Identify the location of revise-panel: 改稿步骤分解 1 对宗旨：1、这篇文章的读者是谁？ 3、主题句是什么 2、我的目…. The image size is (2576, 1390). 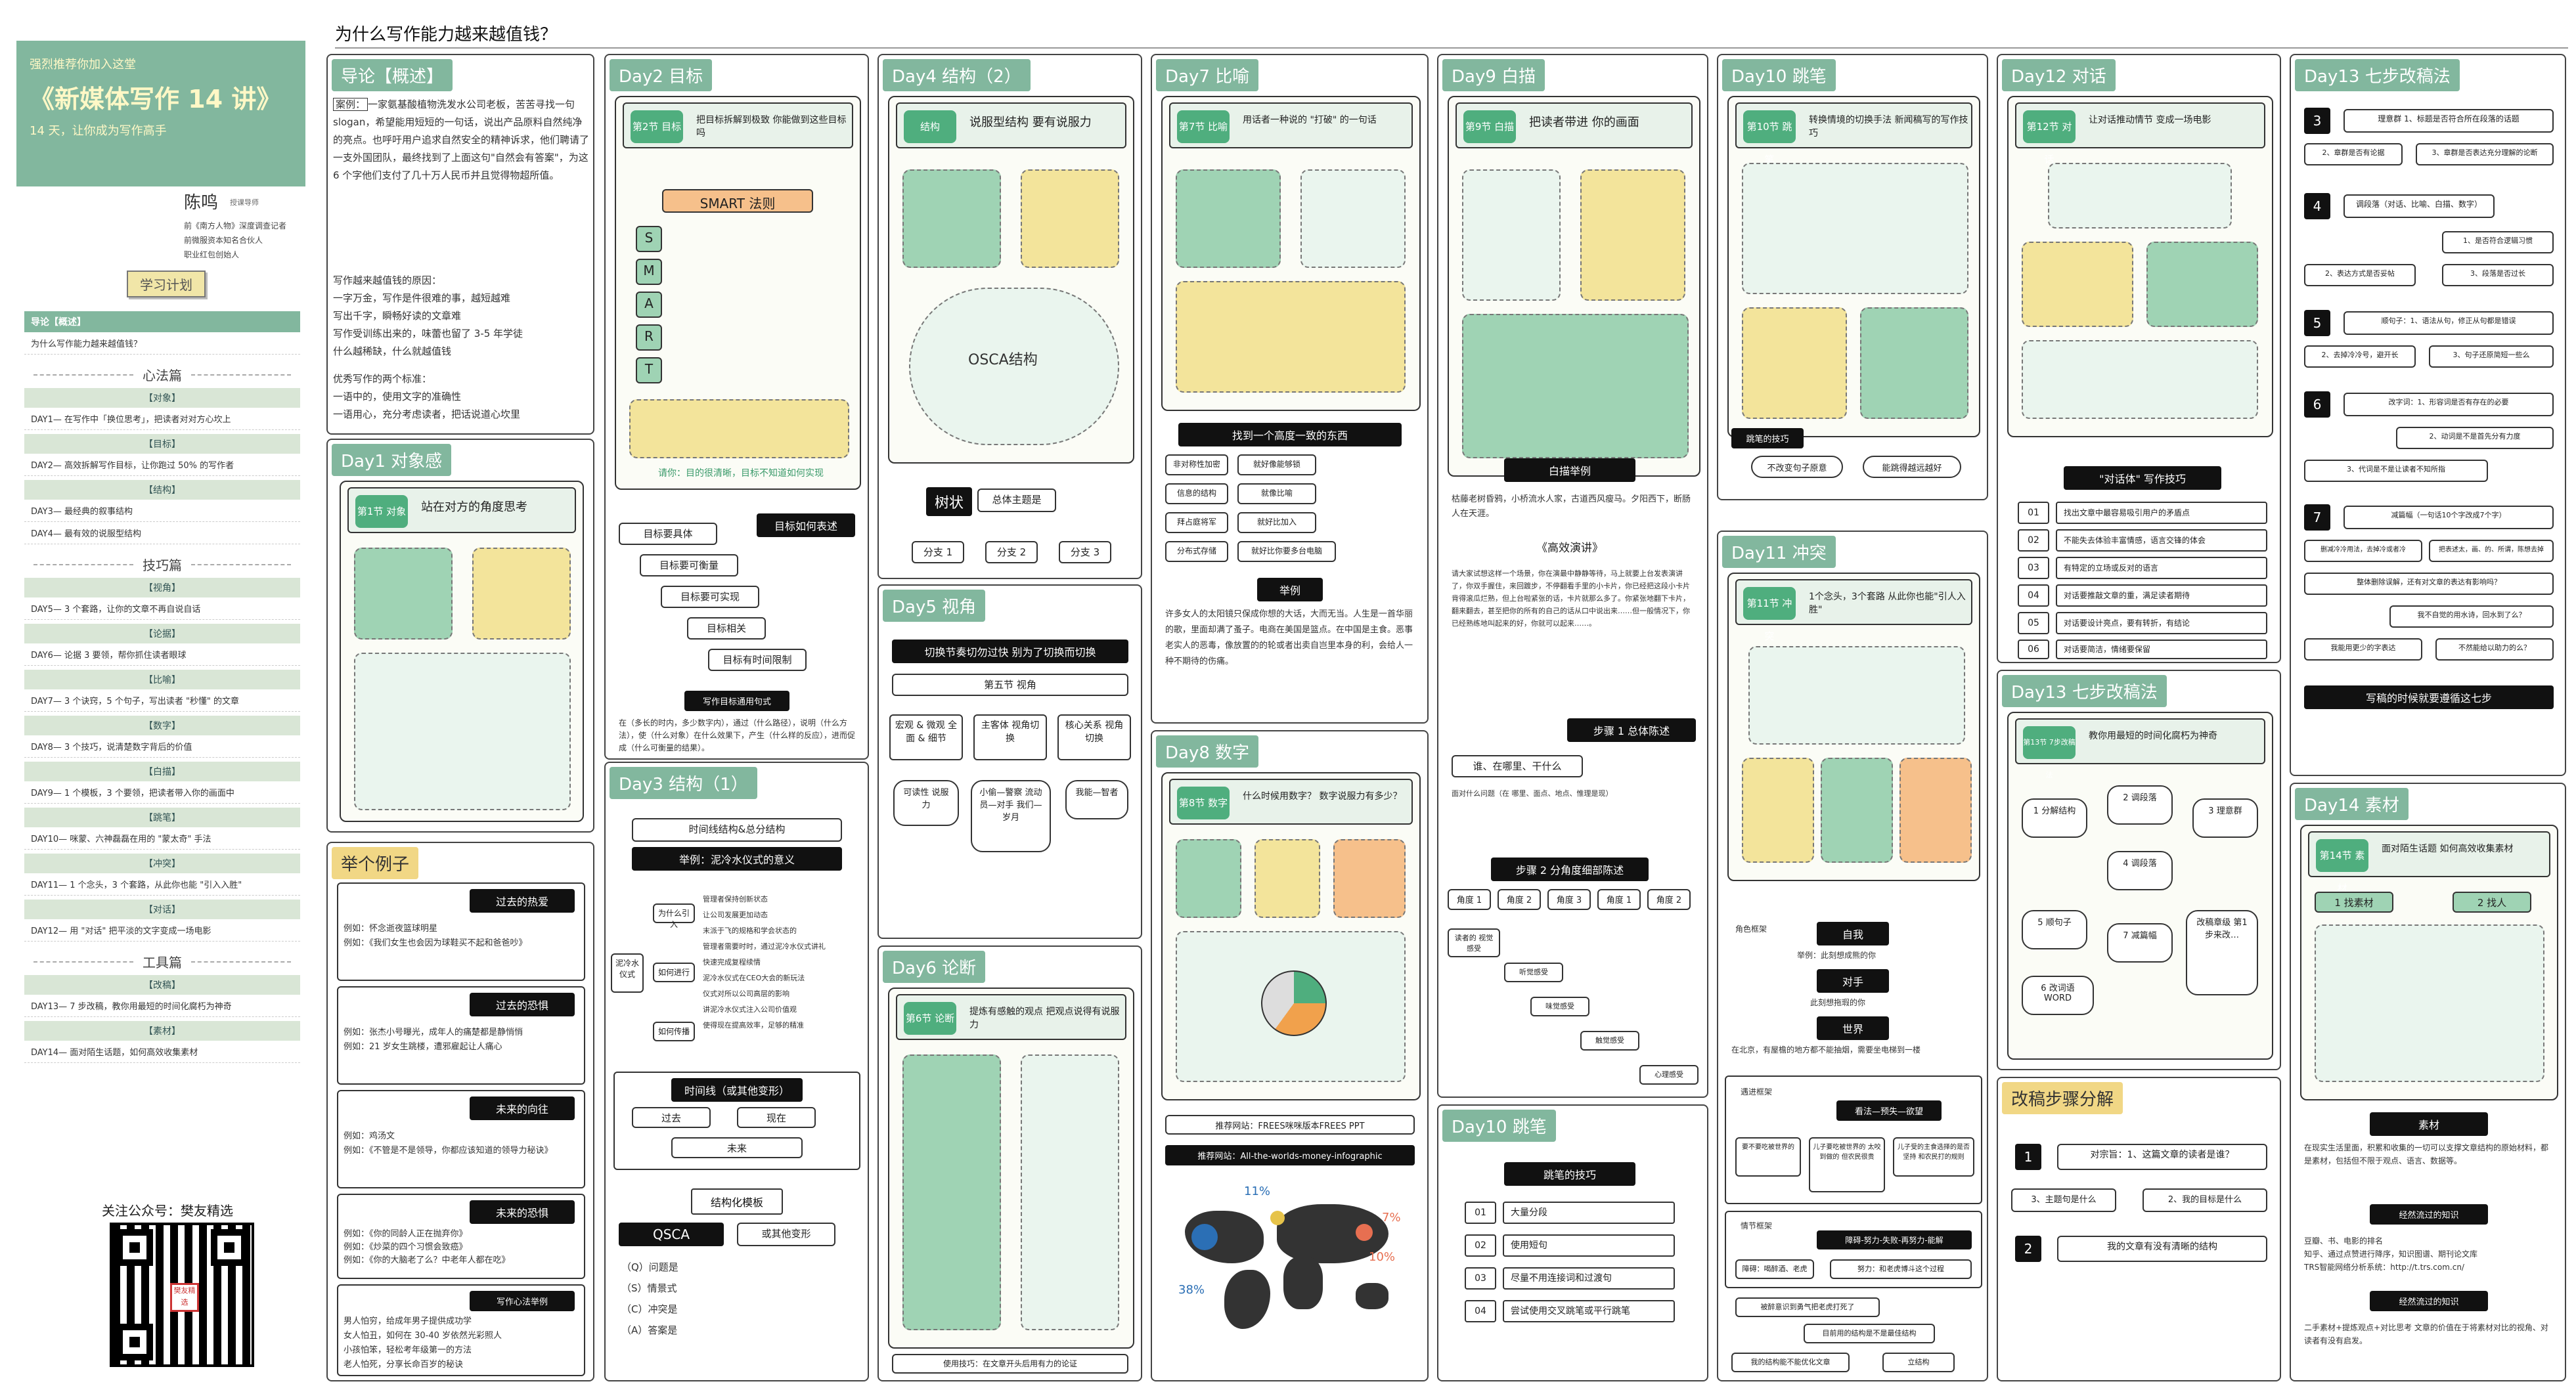
(2139, 1229).